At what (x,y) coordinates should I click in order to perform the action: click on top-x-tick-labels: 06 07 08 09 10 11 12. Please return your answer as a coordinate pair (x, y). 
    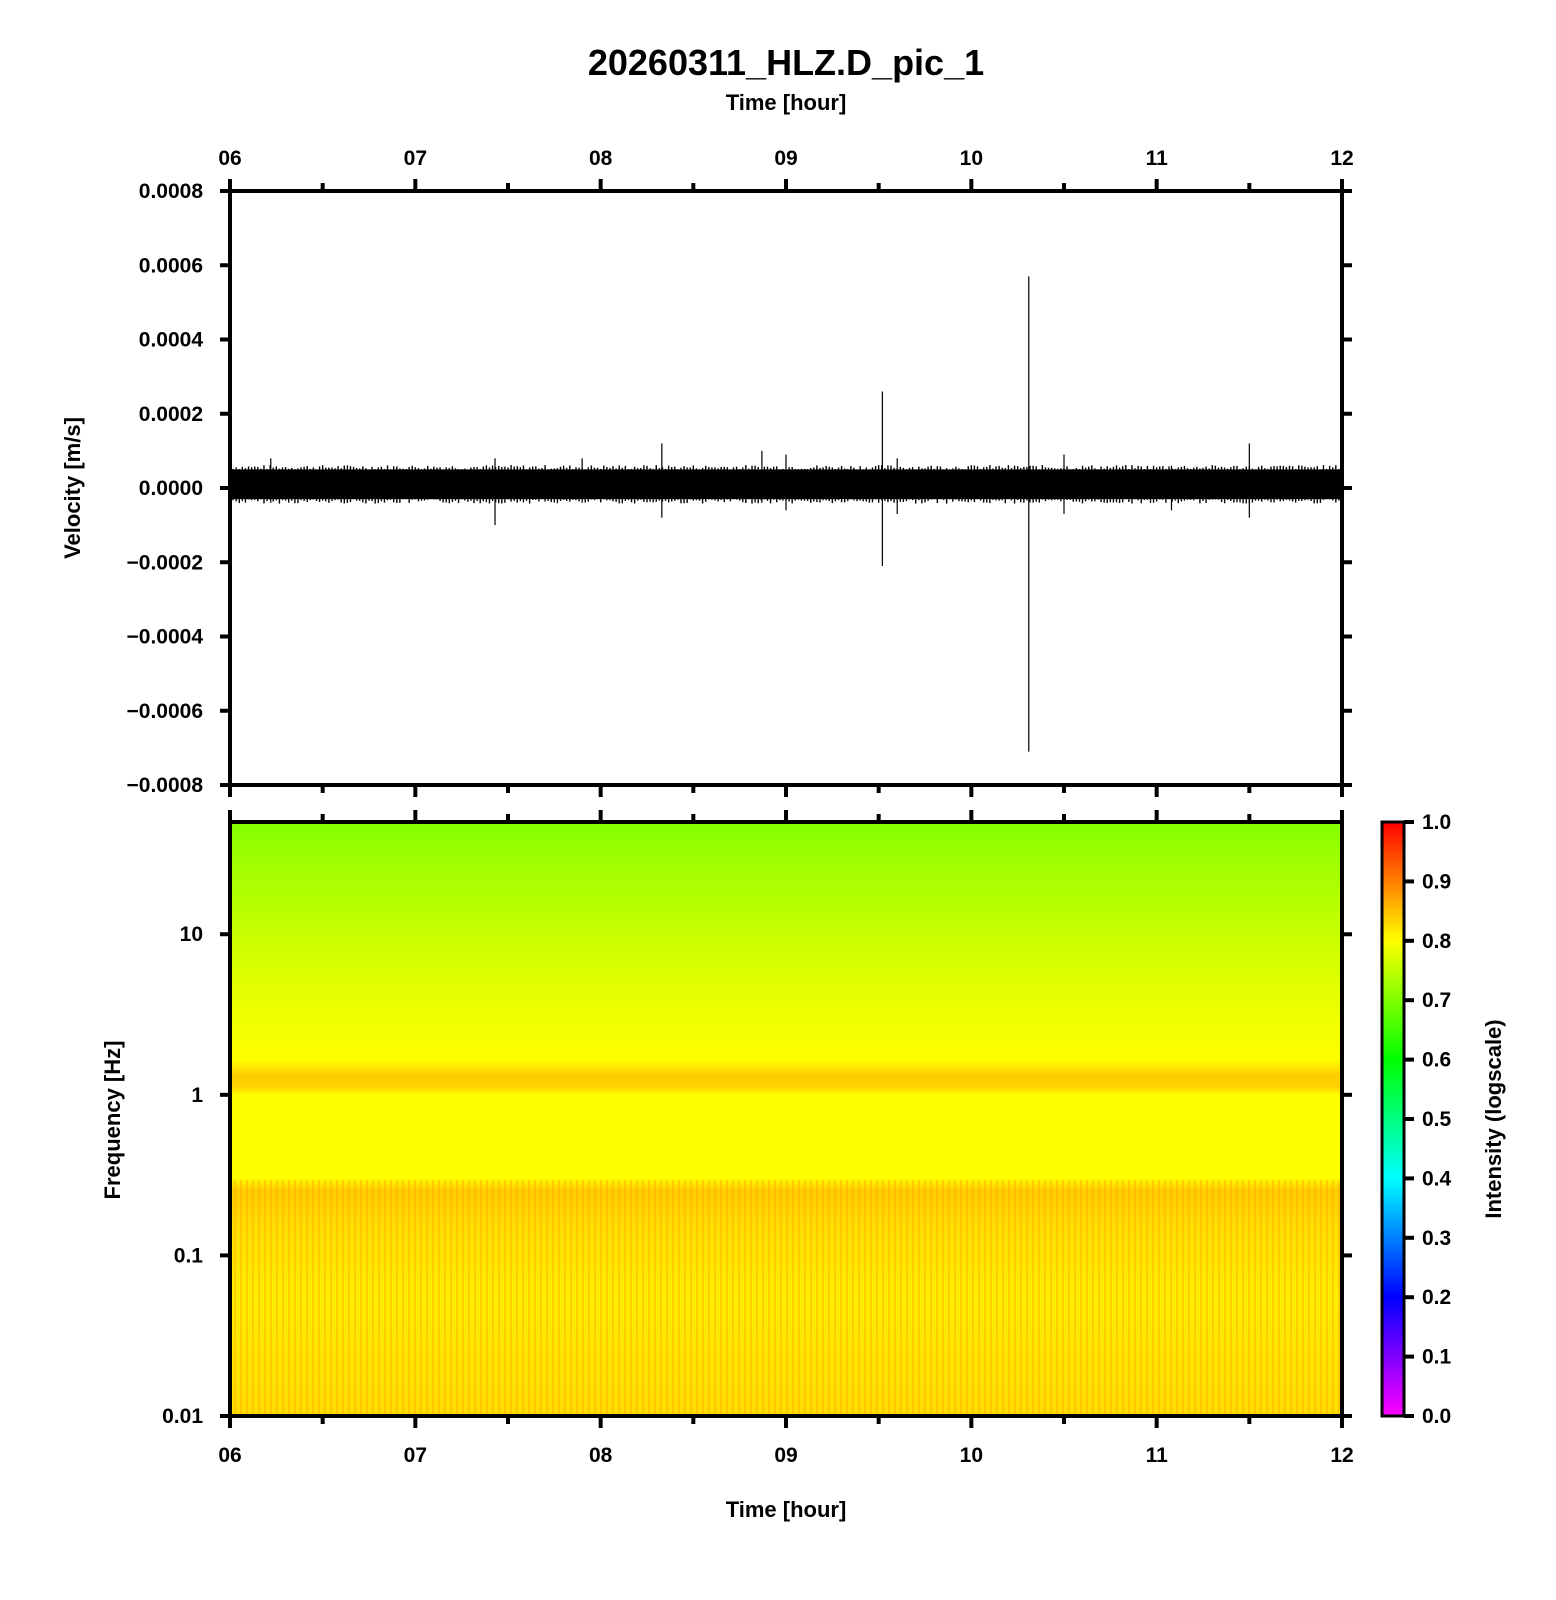
    Looking at the image, I should click on (785, 158).